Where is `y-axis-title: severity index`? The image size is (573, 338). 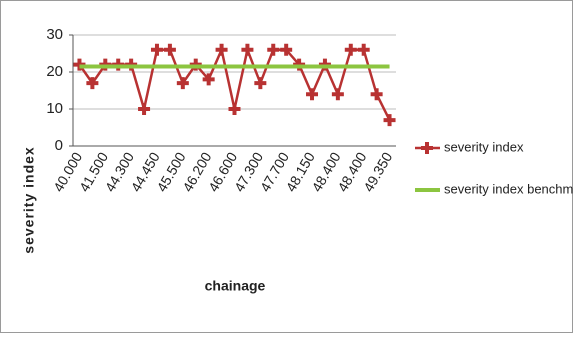 y-axis-title: severity index is located at coordinates (29, 199).